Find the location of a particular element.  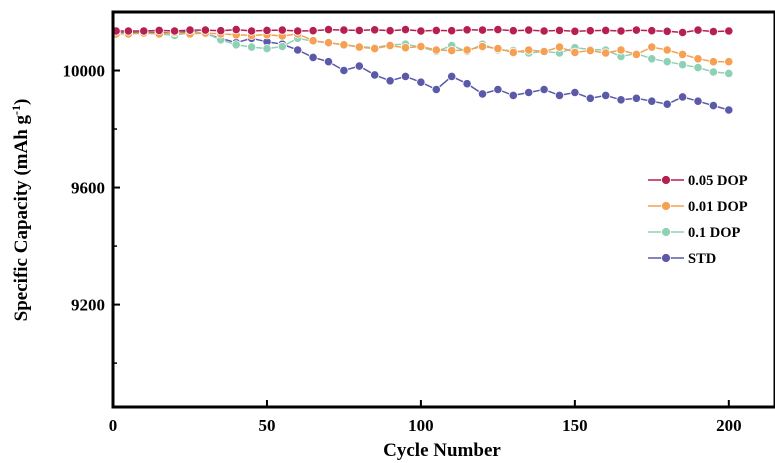

x-axis-title: Cycle Number is located at coordinates (442, 450).